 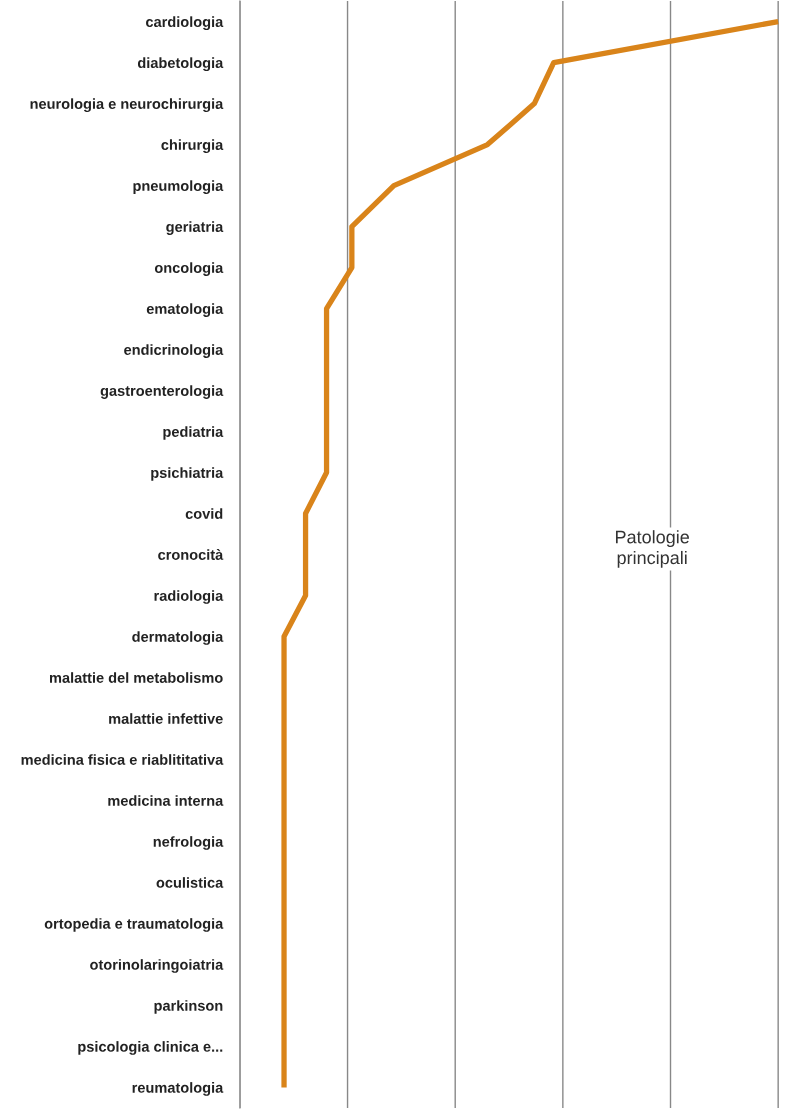 I want to click on y-tick-label: chirurgia, so click(x=192, y=146).